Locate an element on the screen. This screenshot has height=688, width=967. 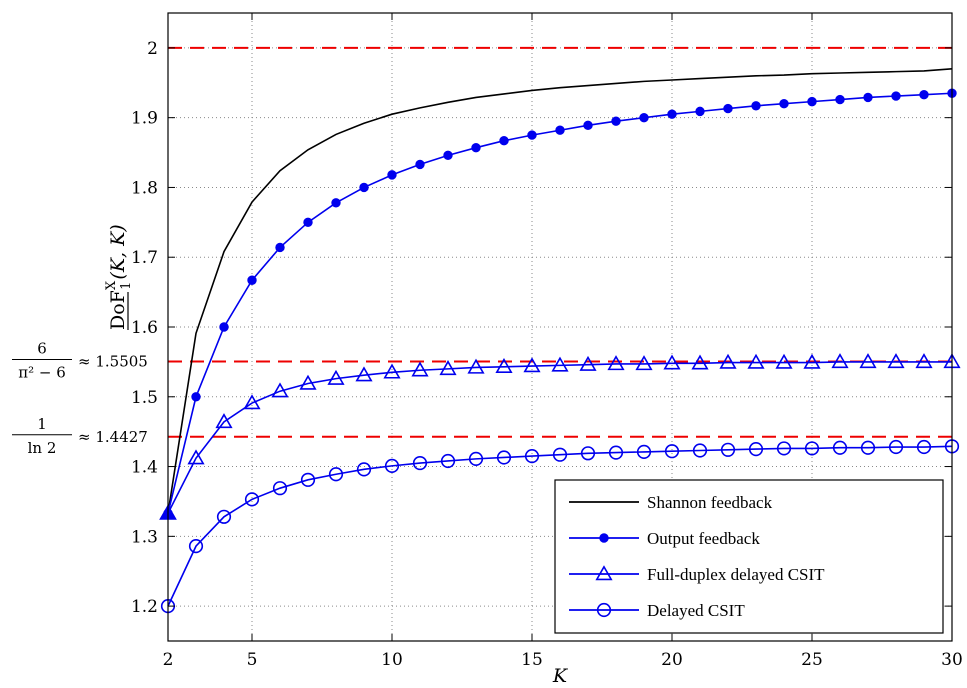
x-tick-label: 25 is located at coordinates (812, 660).